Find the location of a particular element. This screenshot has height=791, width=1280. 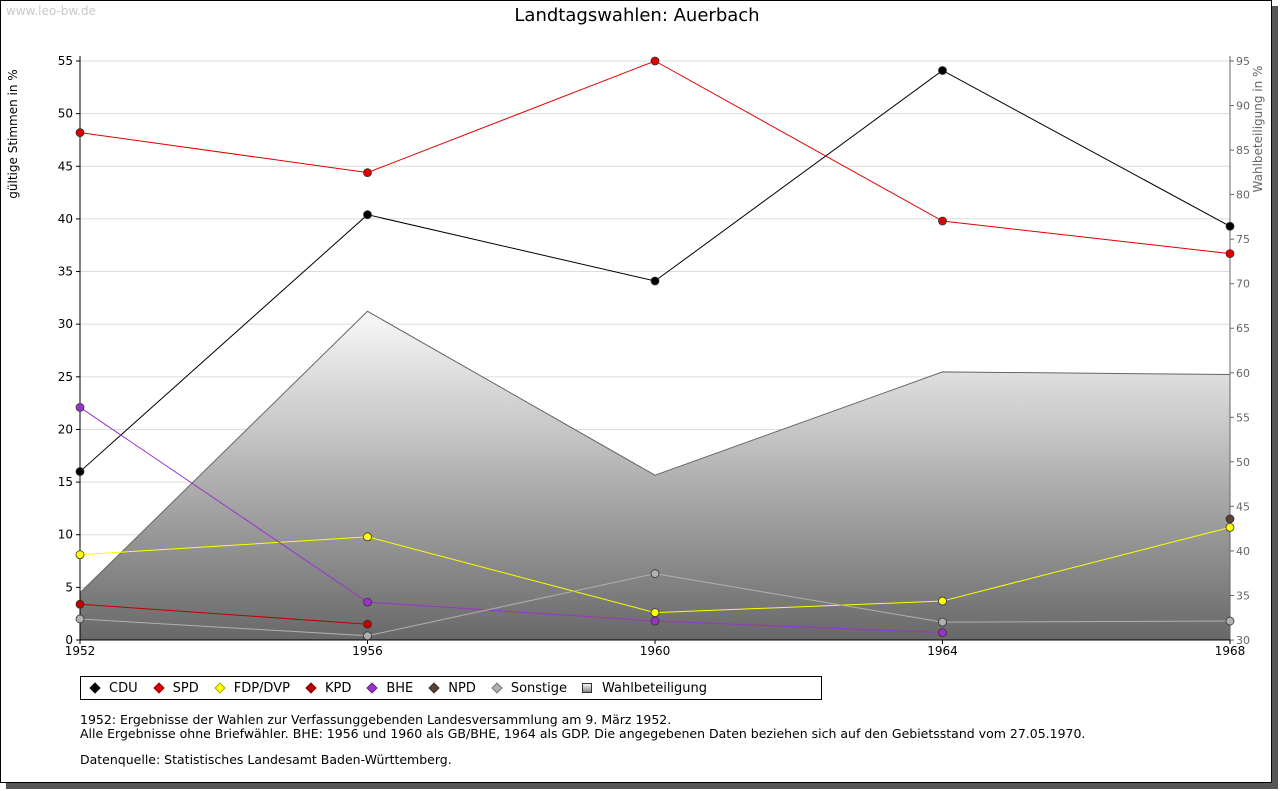

y-tick-label: 45 is located at coordinates (65, 166).